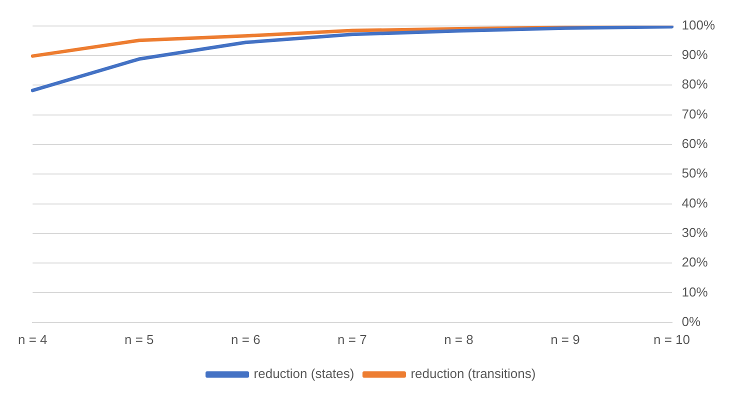 This screenshot has width=753, height=409. What do you see at coordinates (695, 54) in the screenshot?
I see `y-tick-label: 90%` at bounding box center [695, 54].